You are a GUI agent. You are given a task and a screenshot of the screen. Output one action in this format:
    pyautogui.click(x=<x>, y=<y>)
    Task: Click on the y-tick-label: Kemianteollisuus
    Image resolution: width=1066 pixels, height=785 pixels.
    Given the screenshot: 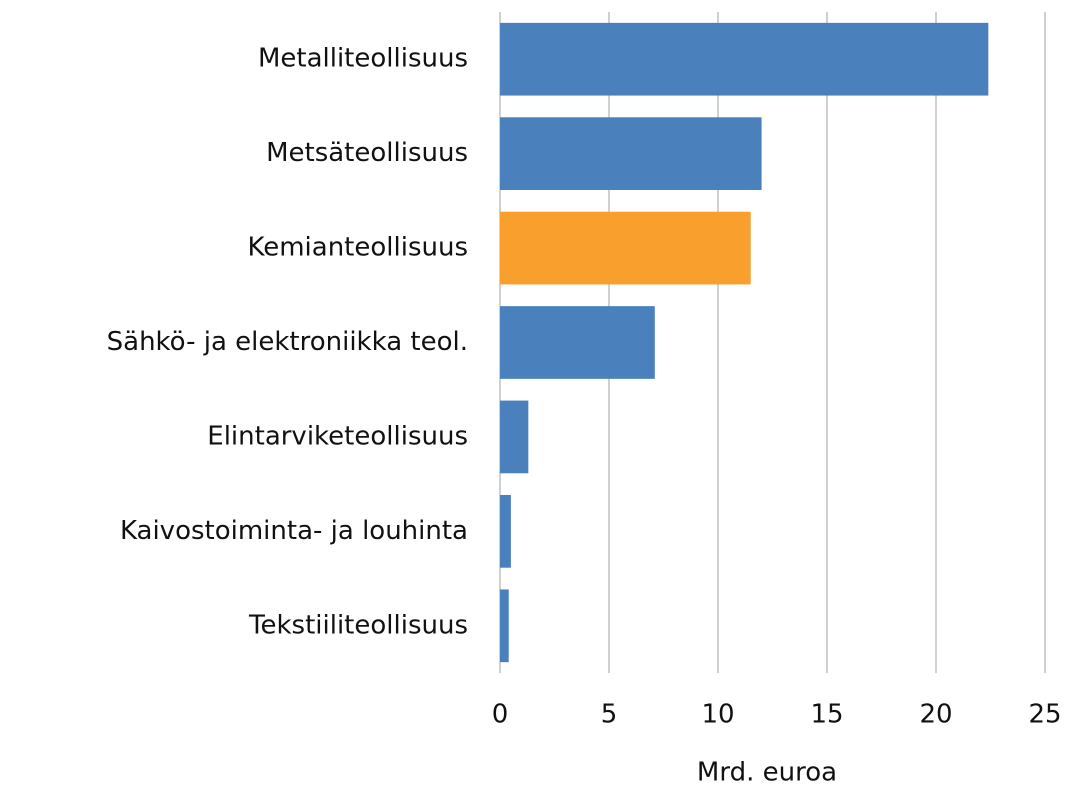 What is the action you would take?
    pyautogui.click(x=357, y=248)
    